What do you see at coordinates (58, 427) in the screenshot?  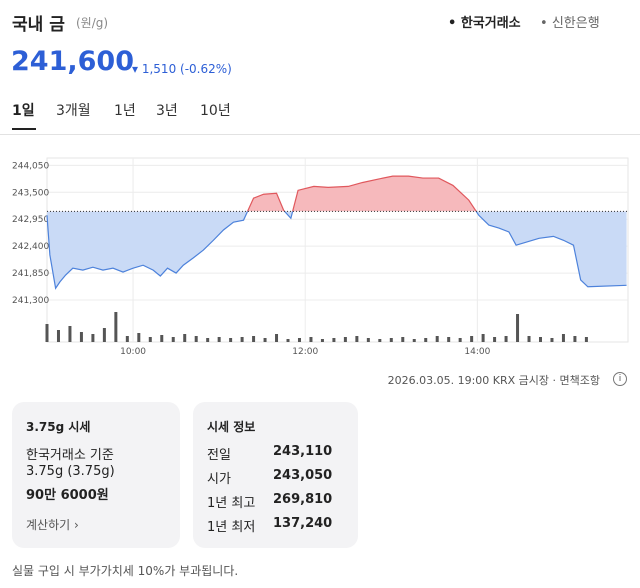 I see `card-title: 3.75g 시세` at bounding box center [58, 427].